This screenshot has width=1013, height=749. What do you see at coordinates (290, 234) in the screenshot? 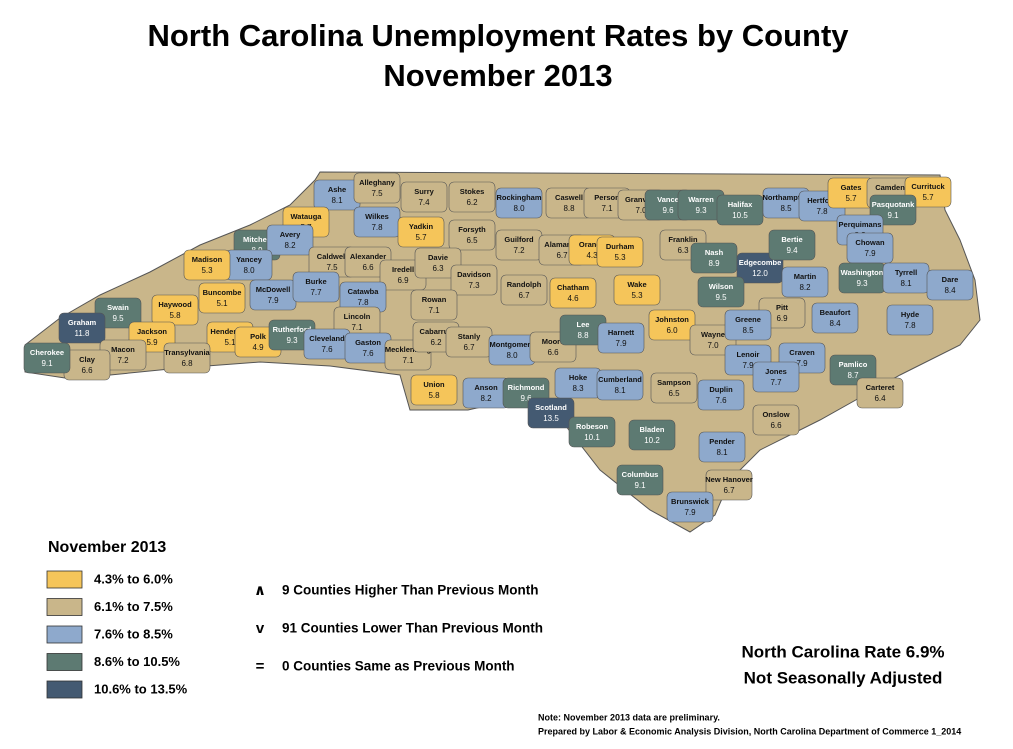
I see `county-name: Avery` at bounding box center [290, 234].